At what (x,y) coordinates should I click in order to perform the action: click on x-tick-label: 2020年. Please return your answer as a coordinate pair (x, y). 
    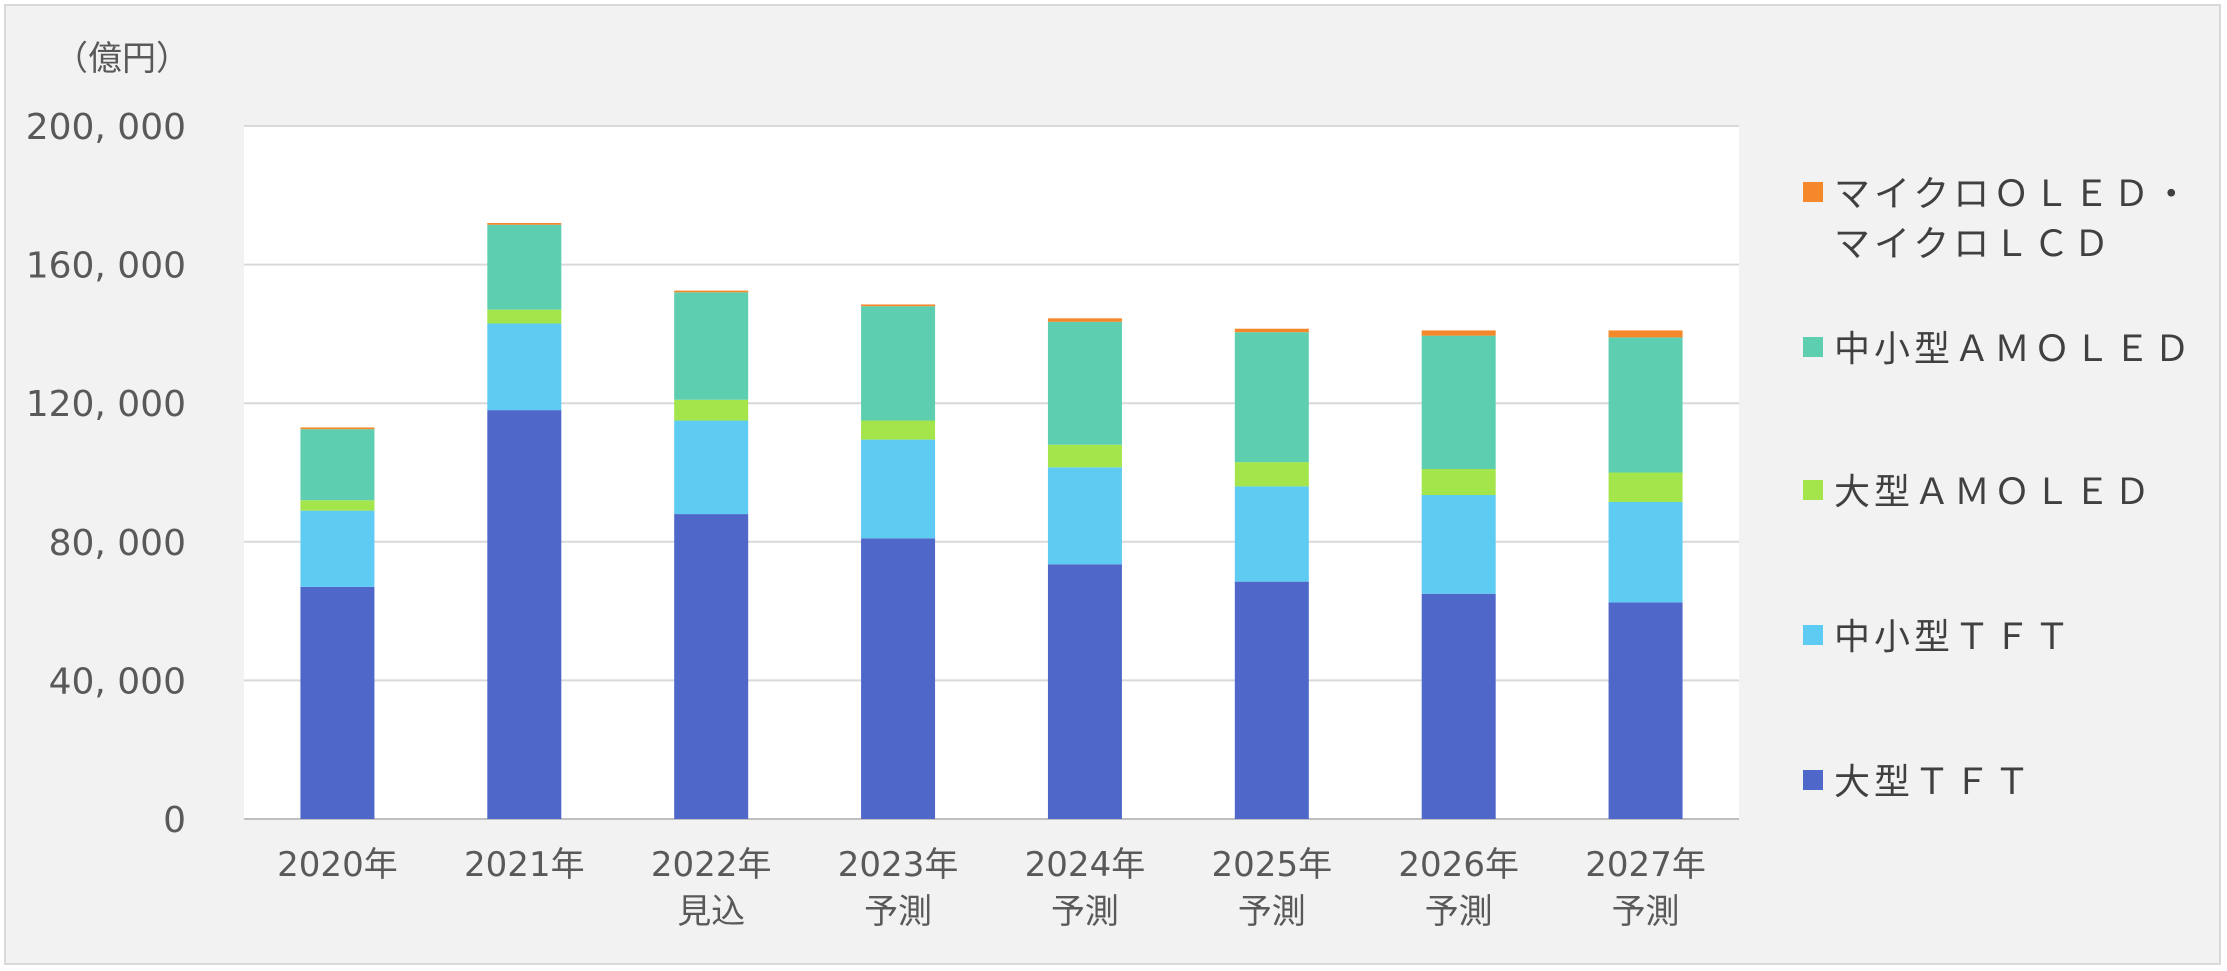
    Looking at the image, I should click on (337, 865).